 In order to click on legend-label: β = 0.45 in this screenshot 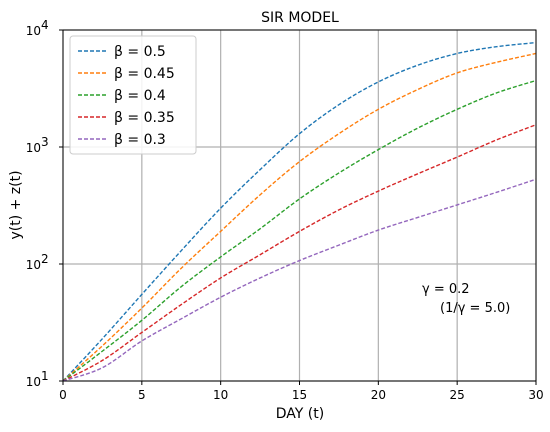, I will do `click(144, 74)`.